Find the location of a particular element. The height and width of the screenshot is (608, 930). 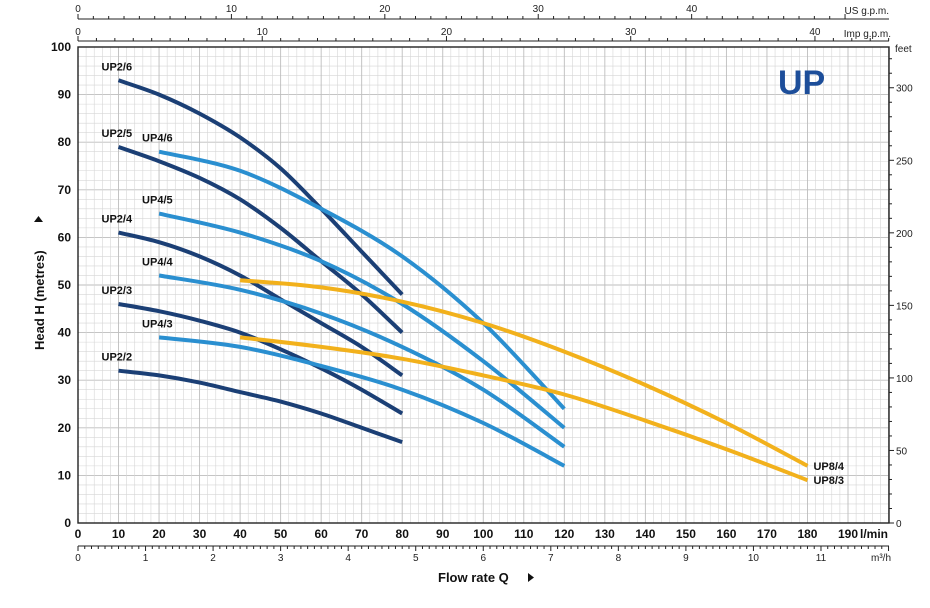

y-tick-label: 50 is located at coordinates (65, 285).